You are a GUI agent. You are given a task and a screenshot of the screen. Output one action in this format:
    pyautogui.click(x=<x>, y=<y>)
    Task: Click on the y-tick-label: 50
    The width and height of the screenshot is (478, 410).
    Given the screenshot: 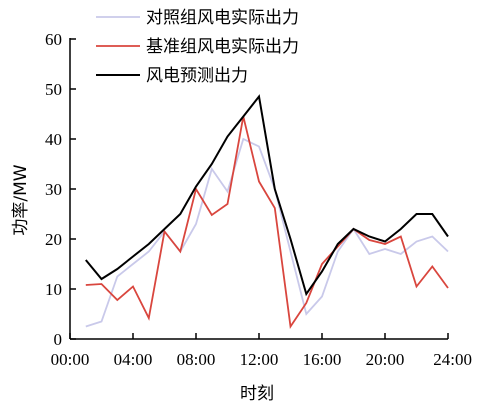 What is the action you would take?
    pyautogui.click(x=53, y=89)
    